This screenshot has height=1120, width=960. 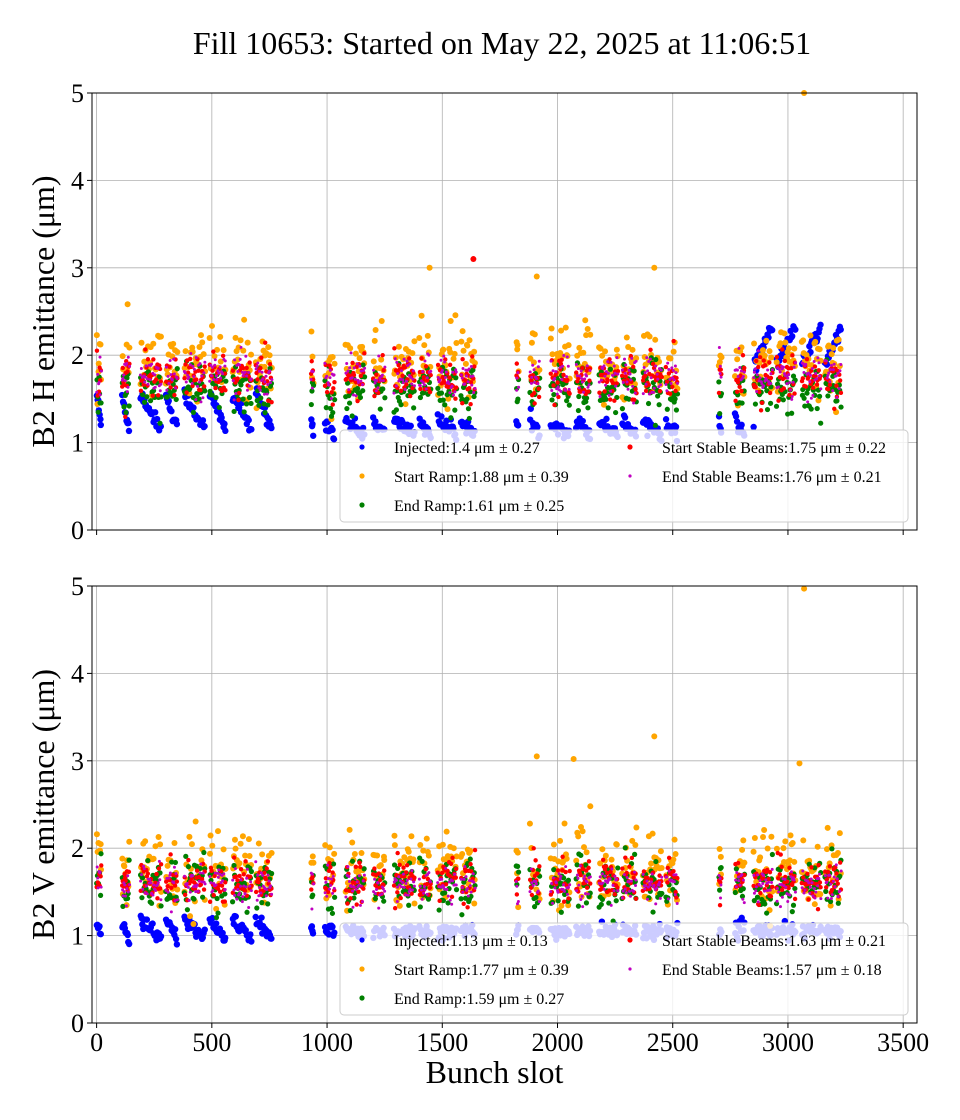 What do you see at coordinates (77, 673) in the screenshot?
I see `y-tick-label: 4` at bounding box center [77, 673].